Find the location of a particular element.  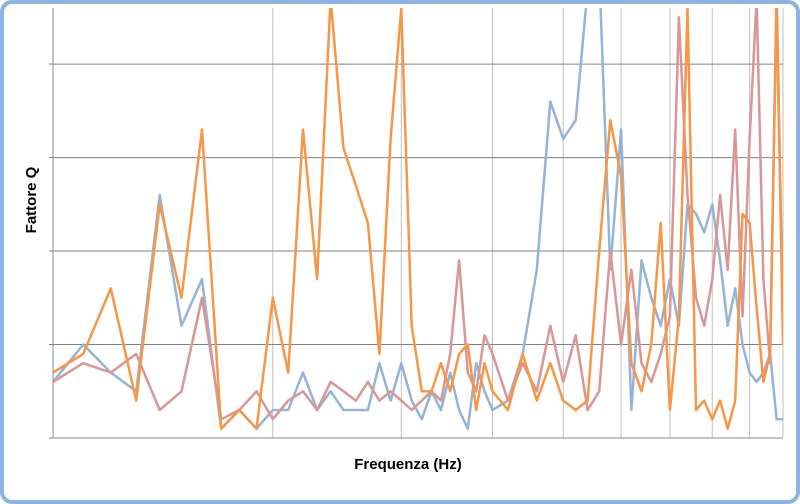

x-axis-label: Frequenza (Hz) is located at coordinates (408, 464).